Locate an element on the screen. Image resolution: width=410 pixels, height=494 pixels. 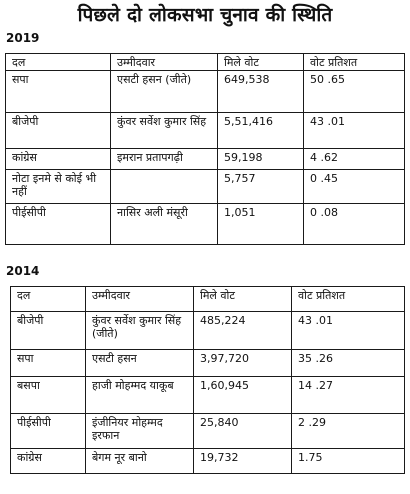
candidate-cell: बेगम नूर बानो is located at coordinates (139, 461).